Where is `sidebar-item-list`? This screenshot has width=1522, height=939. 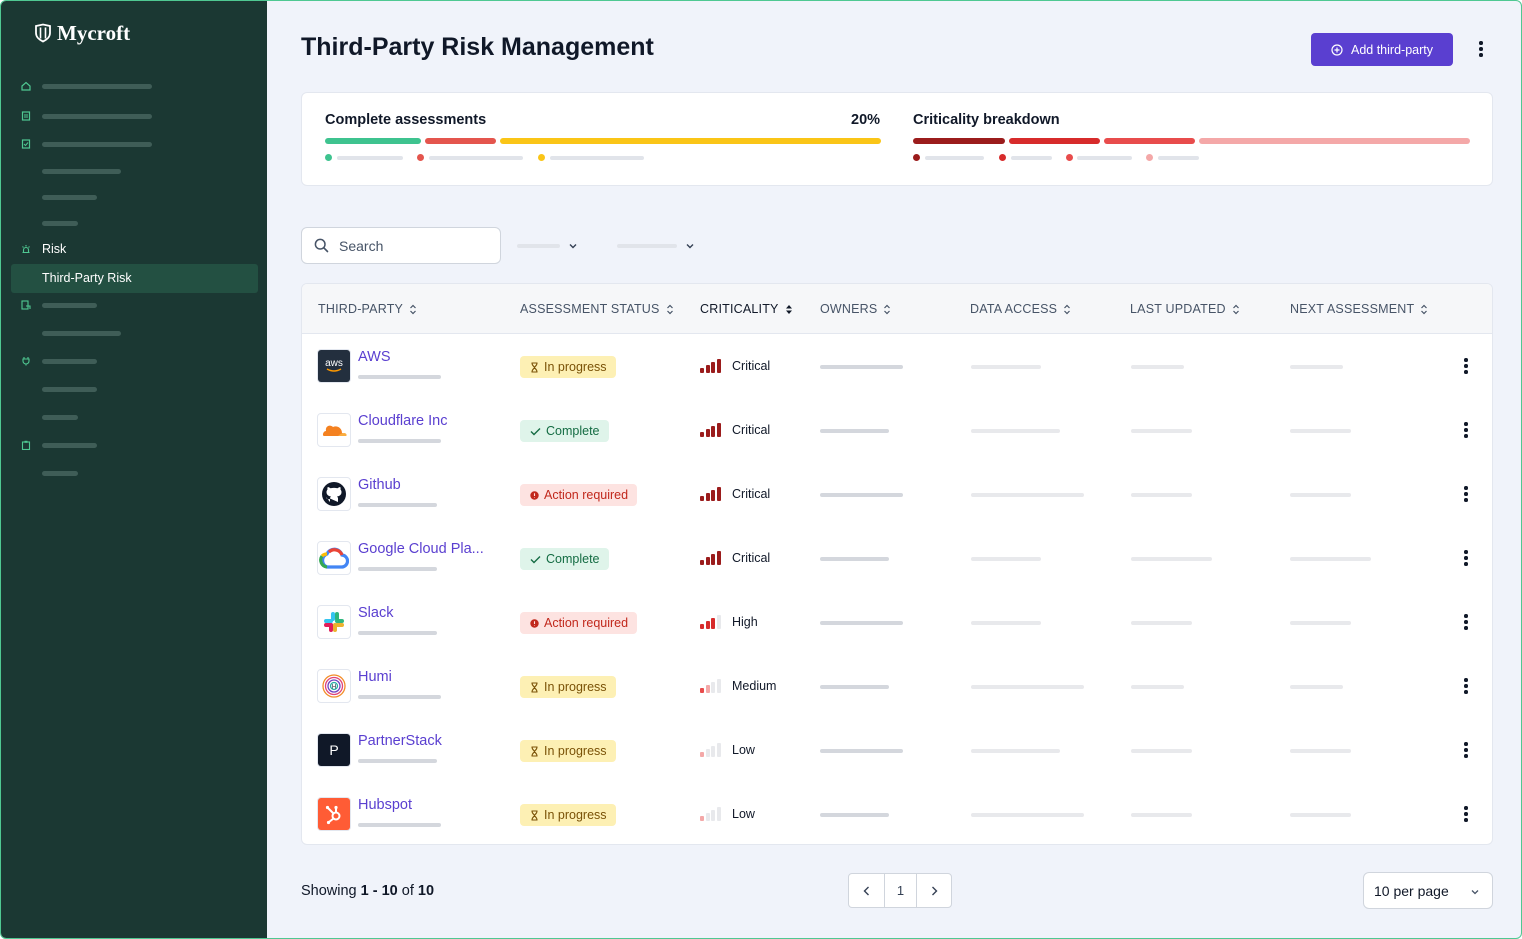 sidebar-item-list is located at coordinates (134, 116).